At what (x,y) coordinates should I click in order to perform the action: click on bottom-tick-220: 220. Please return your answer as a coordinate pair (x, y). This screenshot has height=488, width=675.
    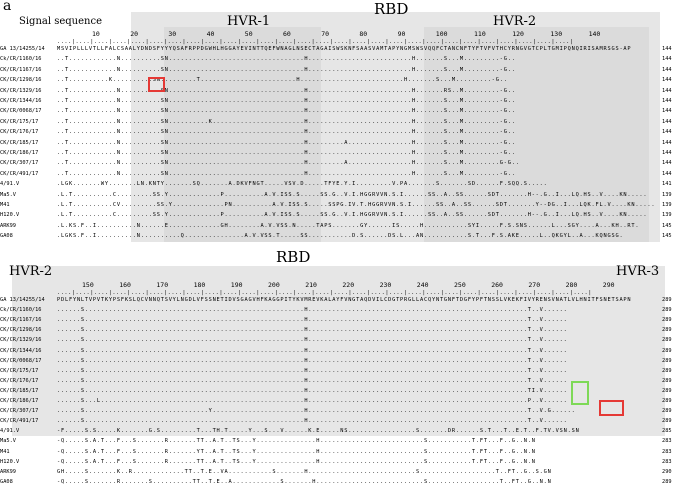
    Looking at the image, I should click on (348, 285).